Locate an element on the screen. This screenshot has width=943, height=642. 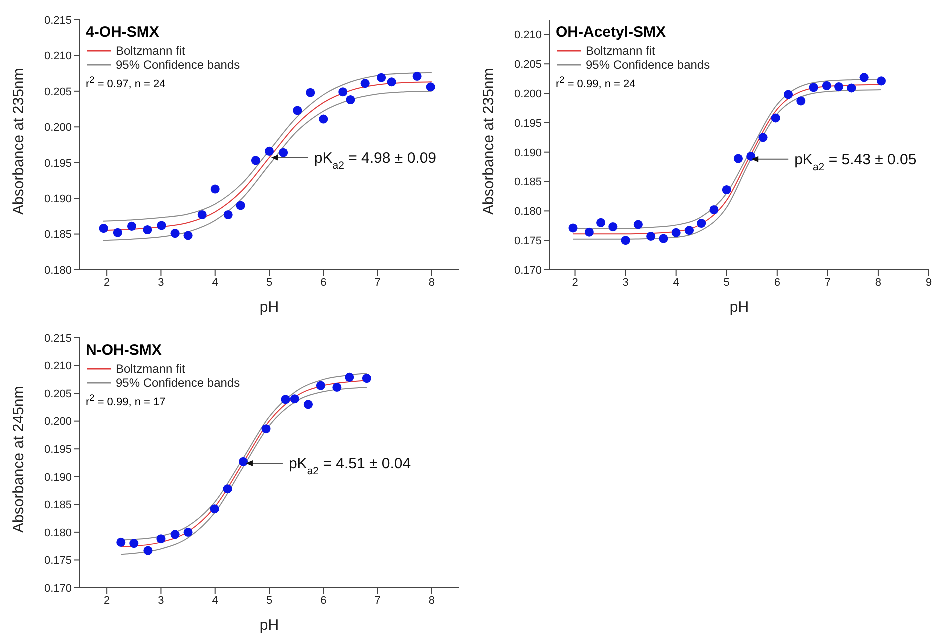
annotation: pK$_{a2}$ = 4.51 ± 0.04 is located at coordinates (350, 467).